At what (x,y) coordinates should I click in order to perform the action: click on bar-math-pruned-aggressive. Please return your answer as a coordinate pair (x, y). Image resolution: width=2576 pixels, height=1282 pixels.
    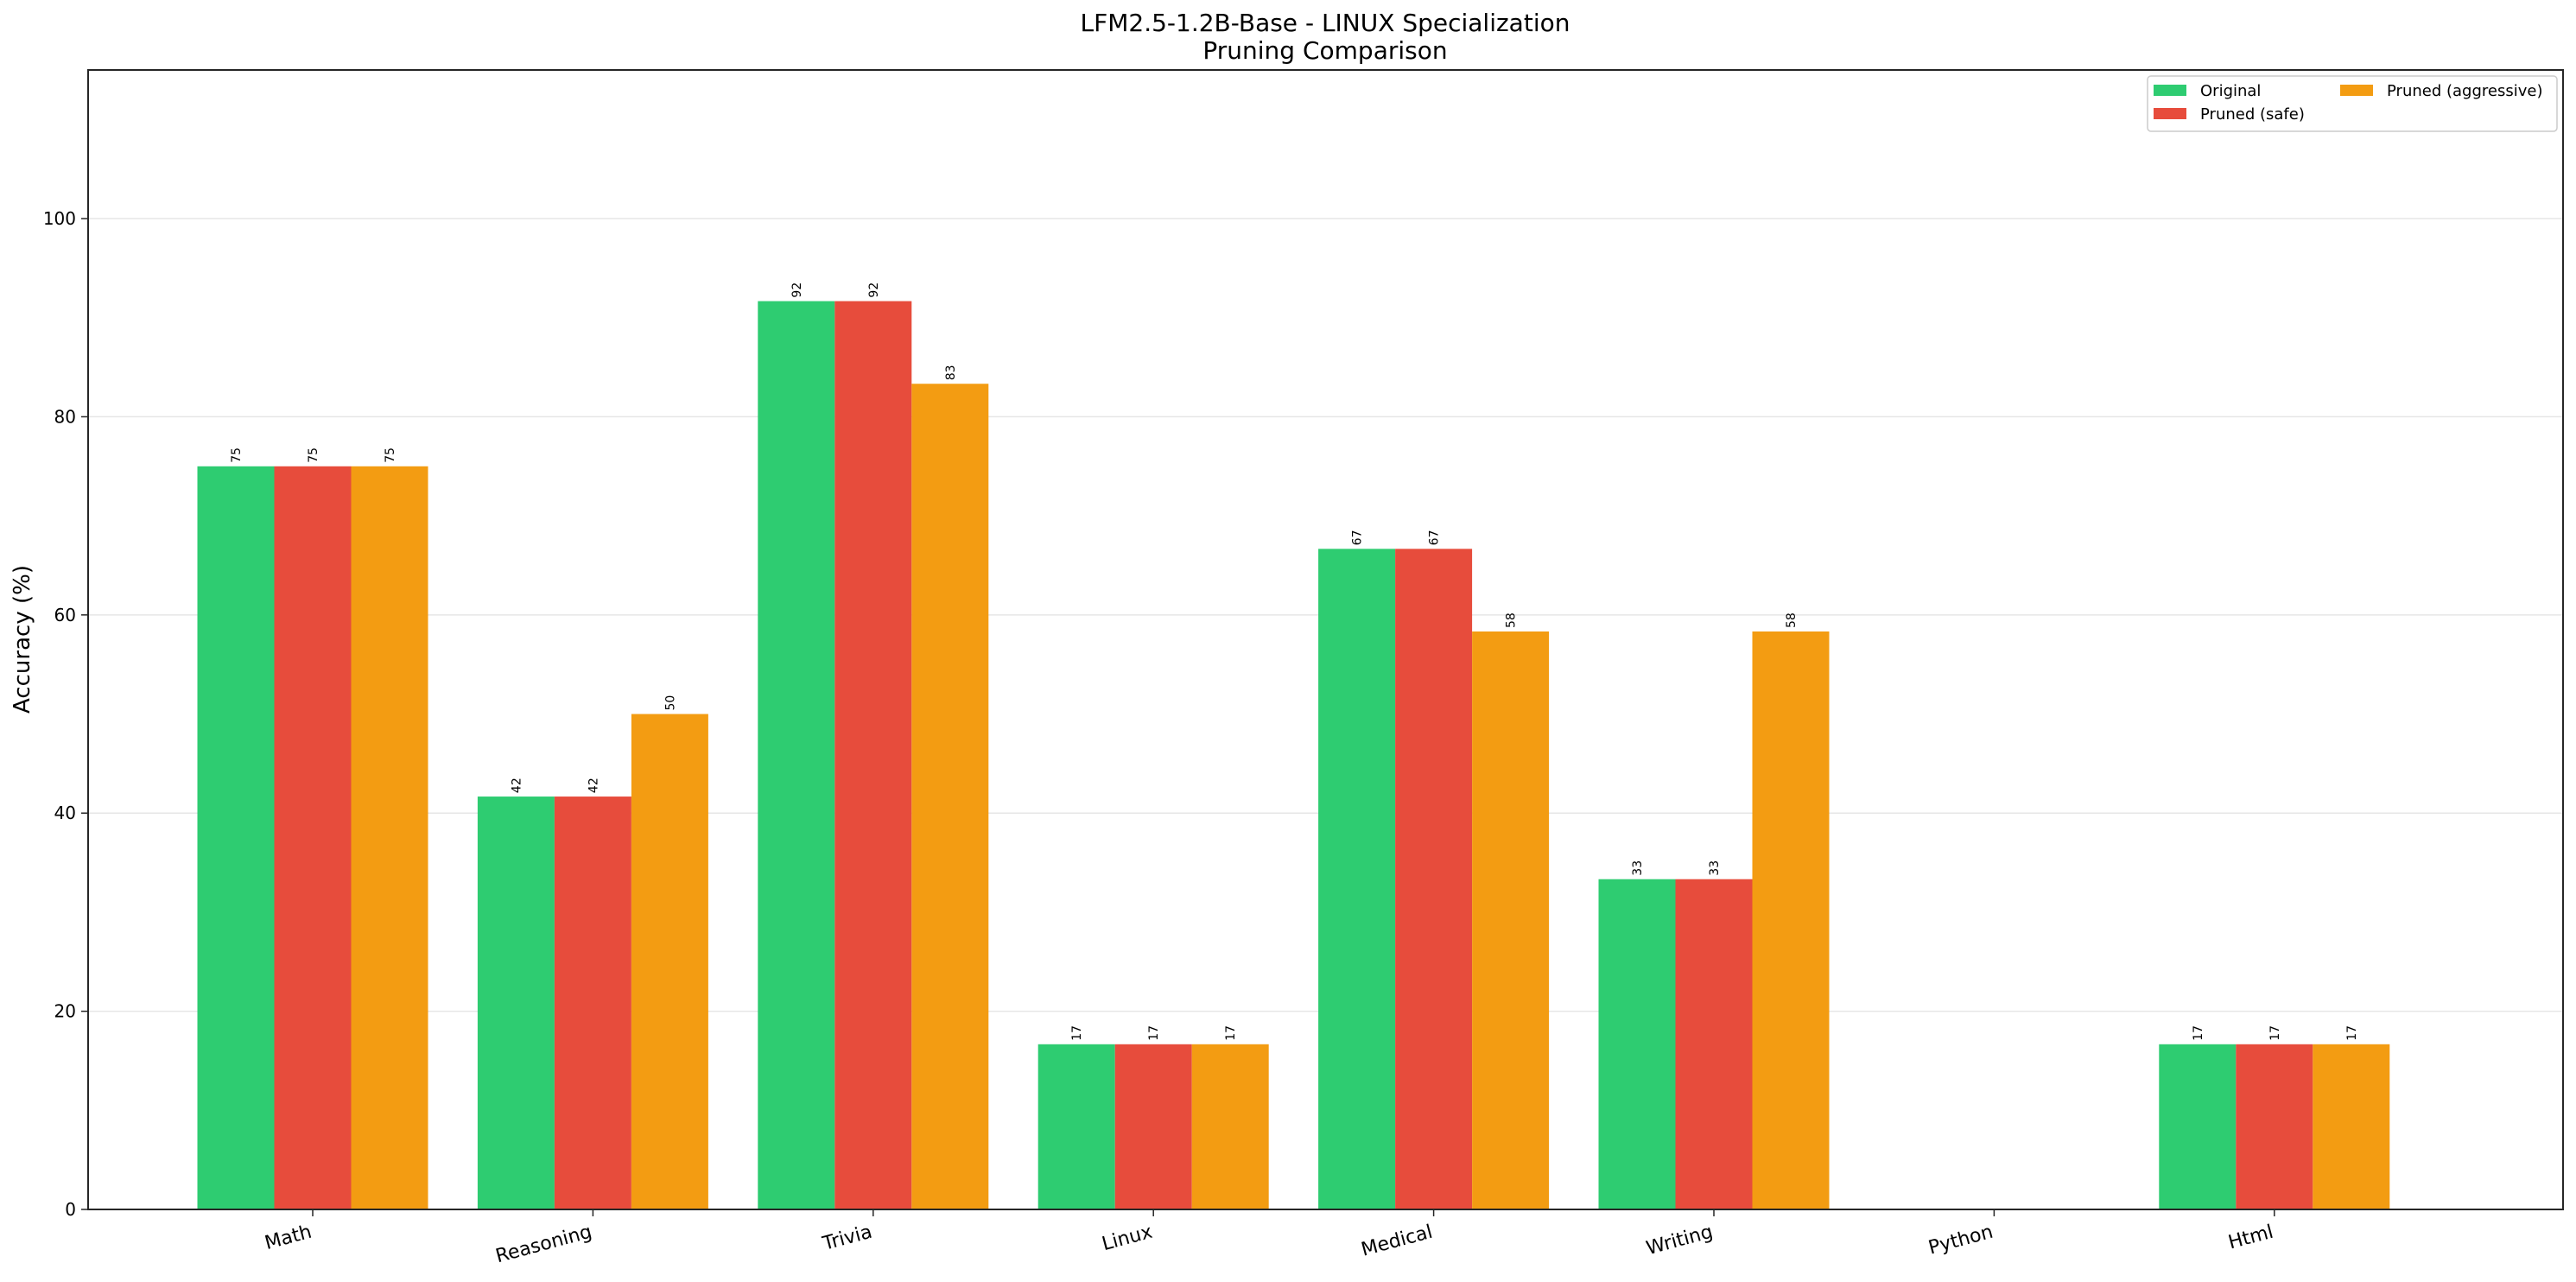
    Looking at the image, I should click on (389, 838).